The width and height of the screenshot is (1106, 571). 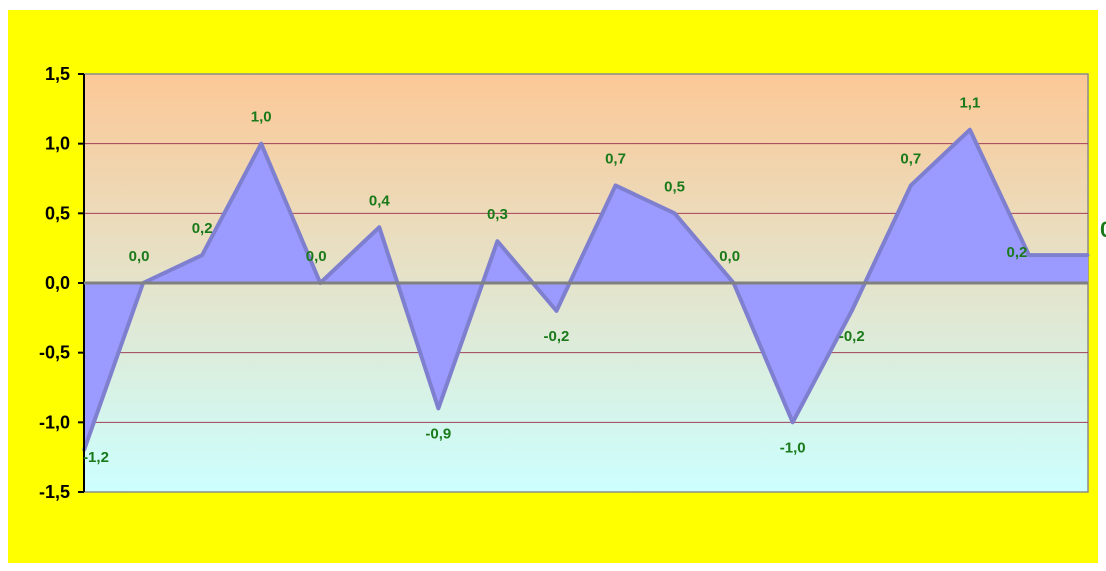 What do you see at coordinates (57, 74) in the screenshot?
I see `y-tick-label: 1,5` at bounding box center [57, 74].